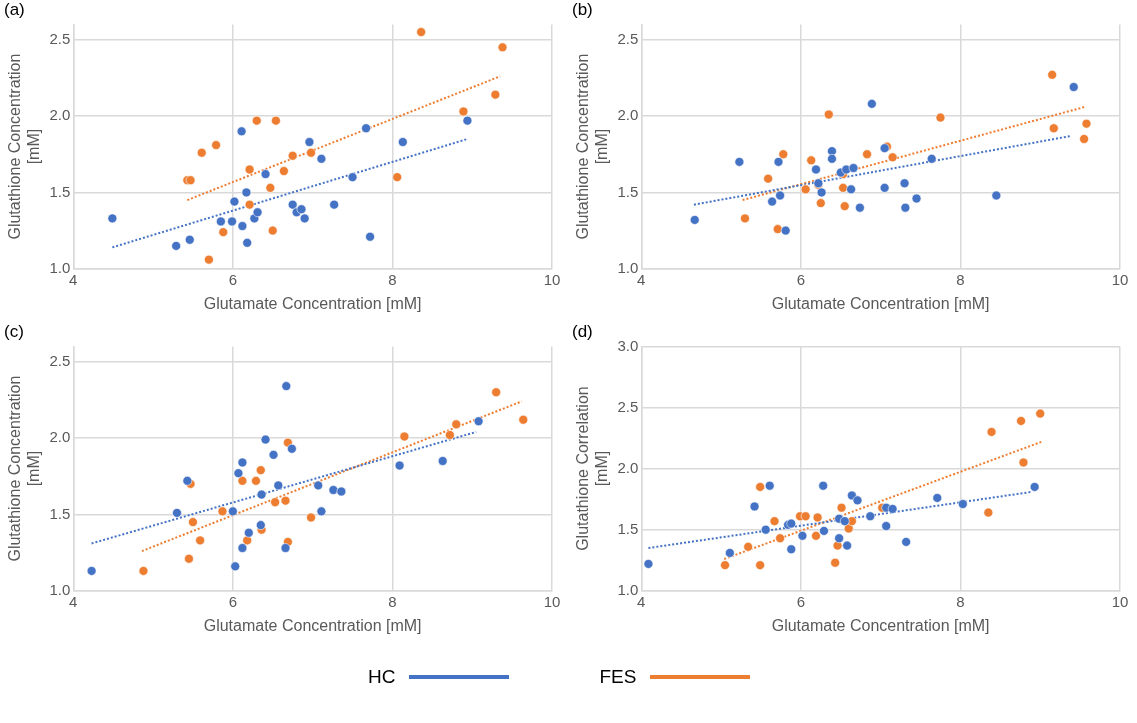 This screenshot has width=1137, height=723. What do you see at coordinates (628, 345) in the screenshot?
I see `y-tick-label: 3.0` at bounding box center [628, 345].